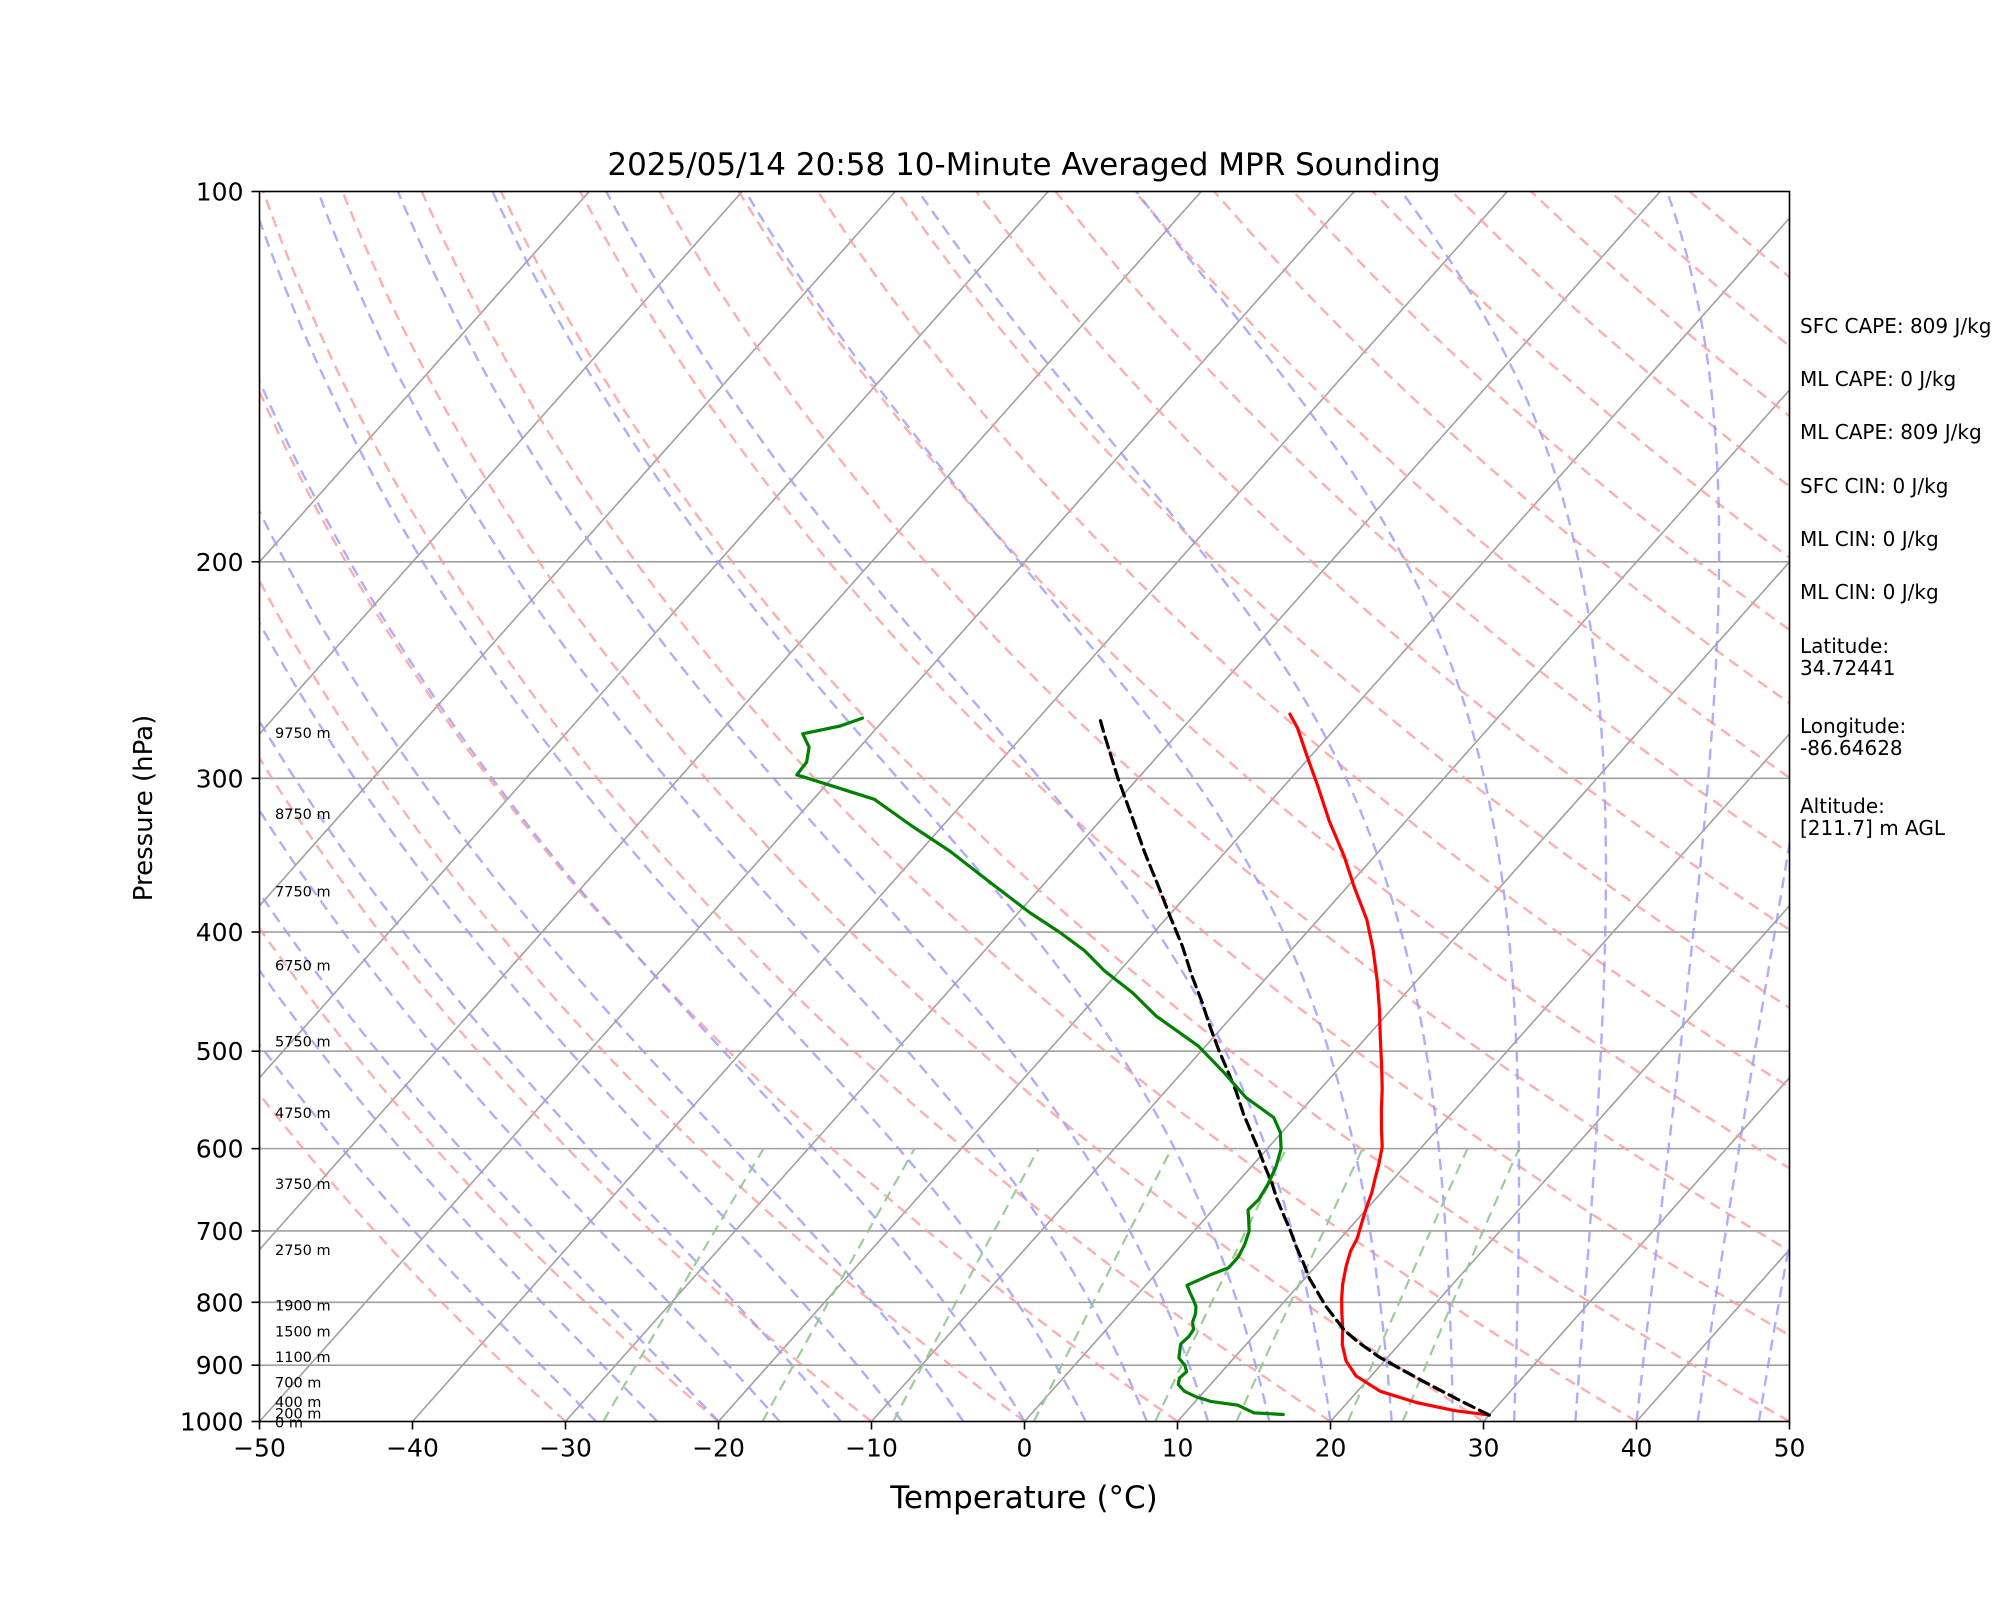 This screenshot has width=2000, height=1600. I want to click on x-axis-label: Temperature (°C), so click(1023, 1498).